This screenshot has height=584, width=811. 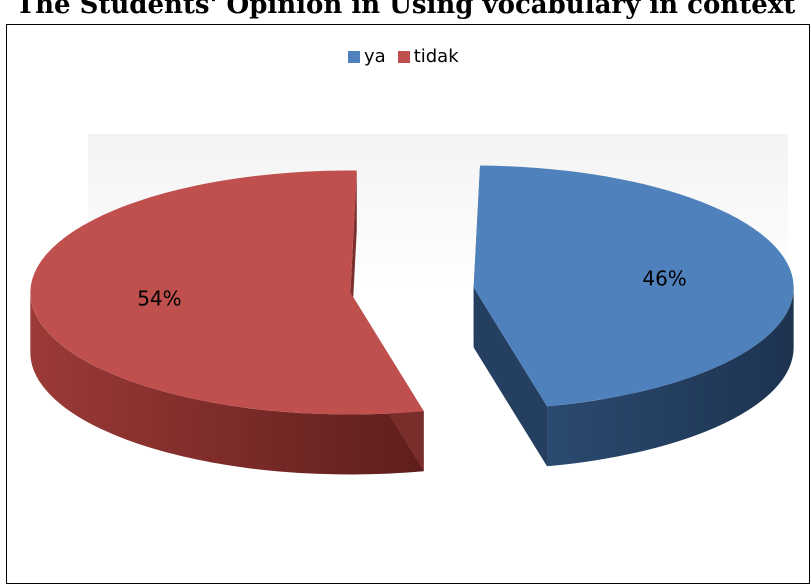 I want to click on data-label-tidak: 54%, so click(x=159, y=299).